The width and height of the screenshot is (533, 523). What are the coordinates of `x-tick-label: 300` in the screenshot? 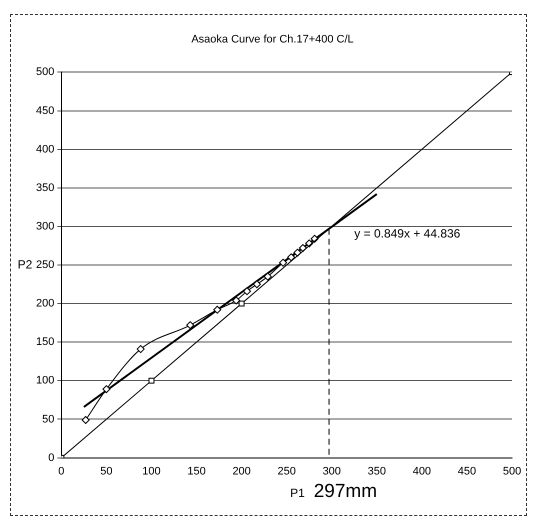 It's located at (331, 471).